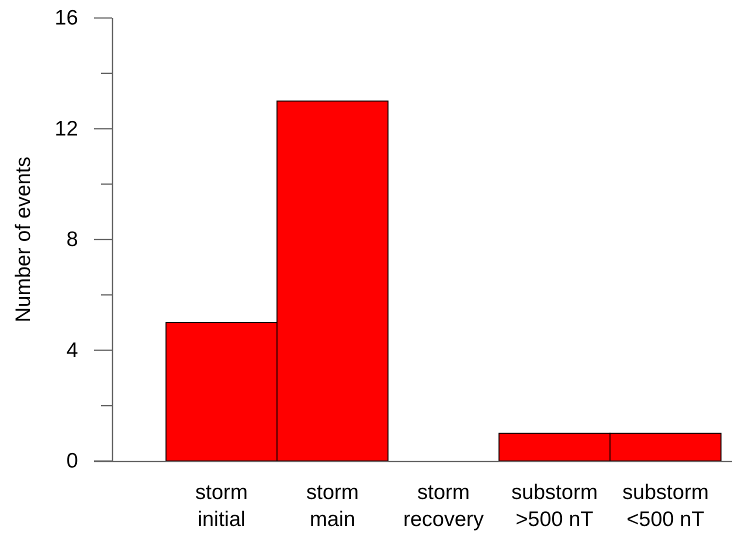 The width and height of the screenshot is (732, 533). What do you see at coordinates (23, 239) in the screenshot?
I see `y-axis-title: Number of events` at bounding box center [23, 239].